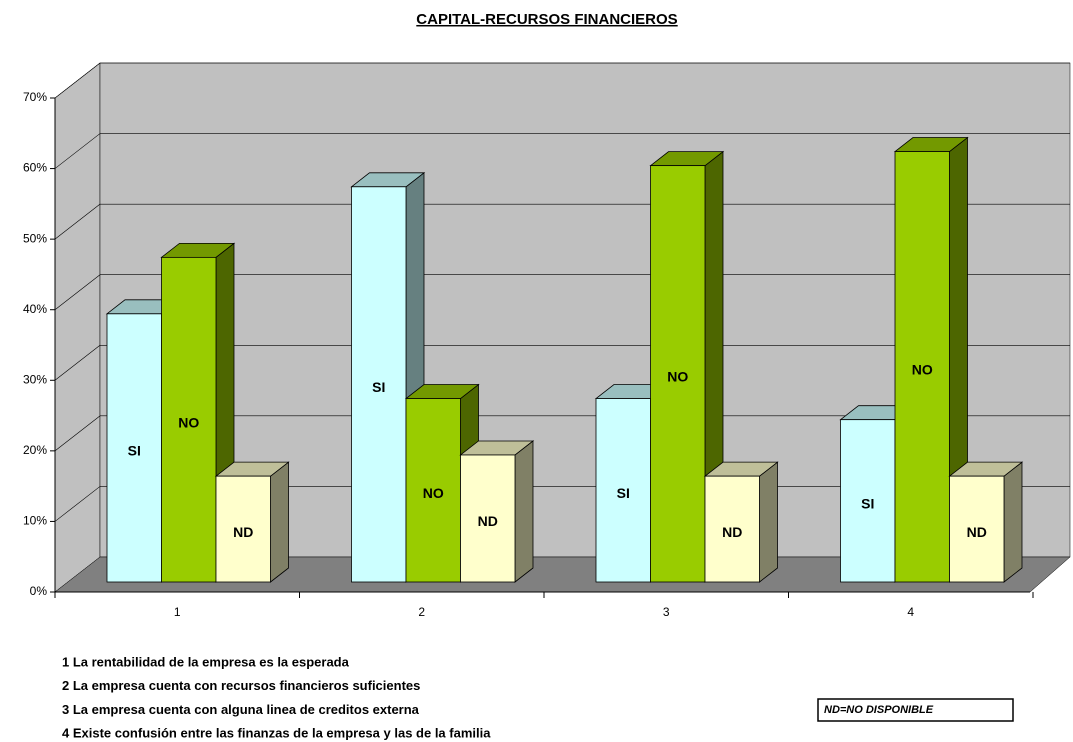 This screenshot has width=1073, height=742. I want to click on x-tick-label: 2, so click(421, 612).